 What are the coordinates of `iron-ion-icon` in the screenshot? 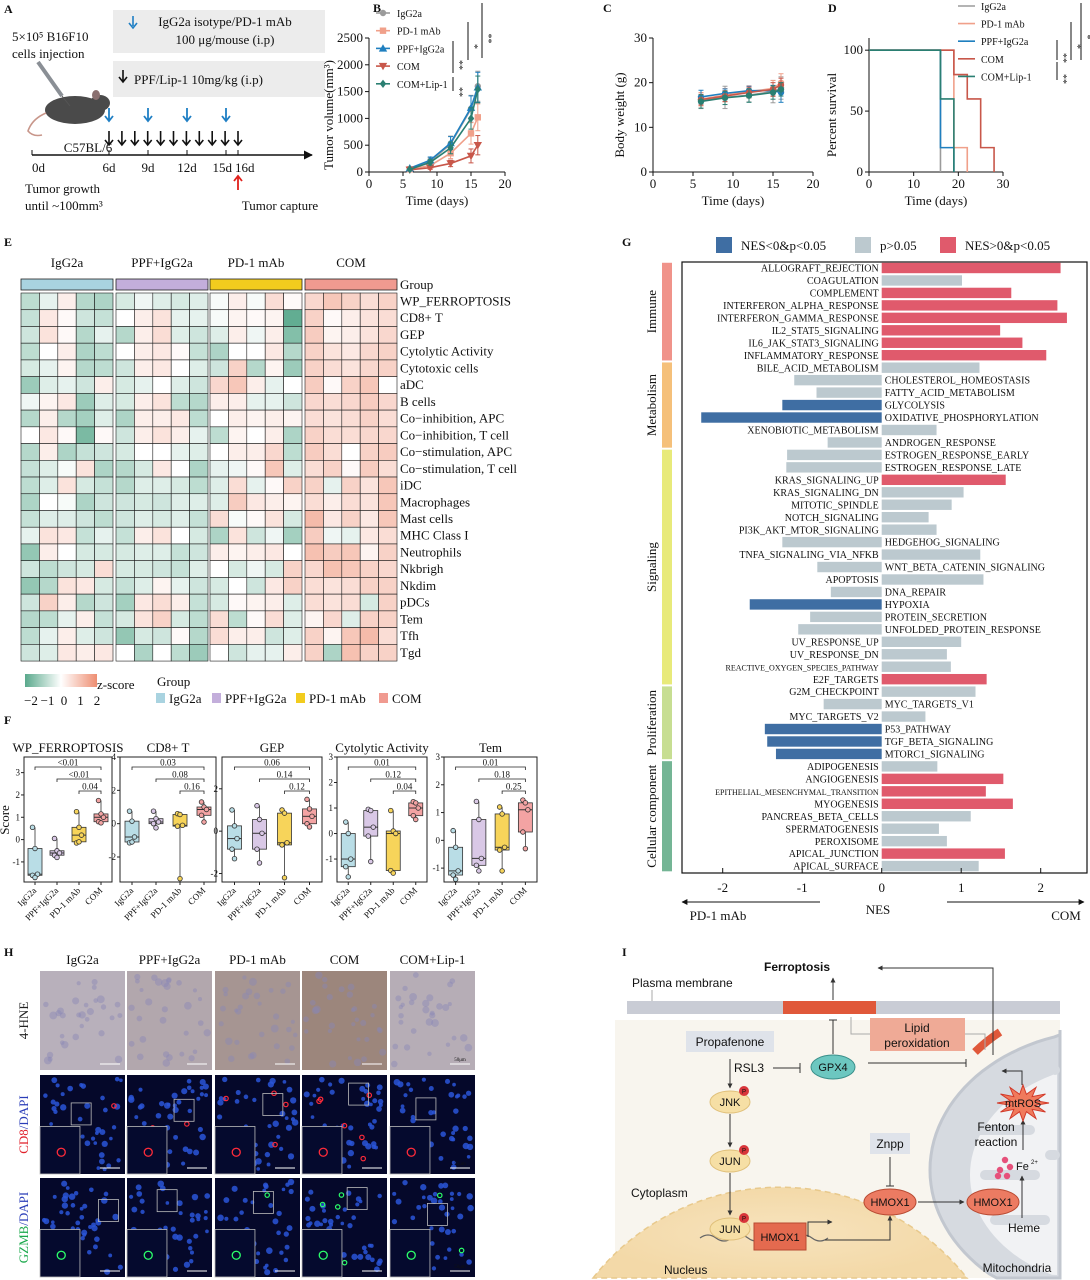 It's located at (998, 1176).